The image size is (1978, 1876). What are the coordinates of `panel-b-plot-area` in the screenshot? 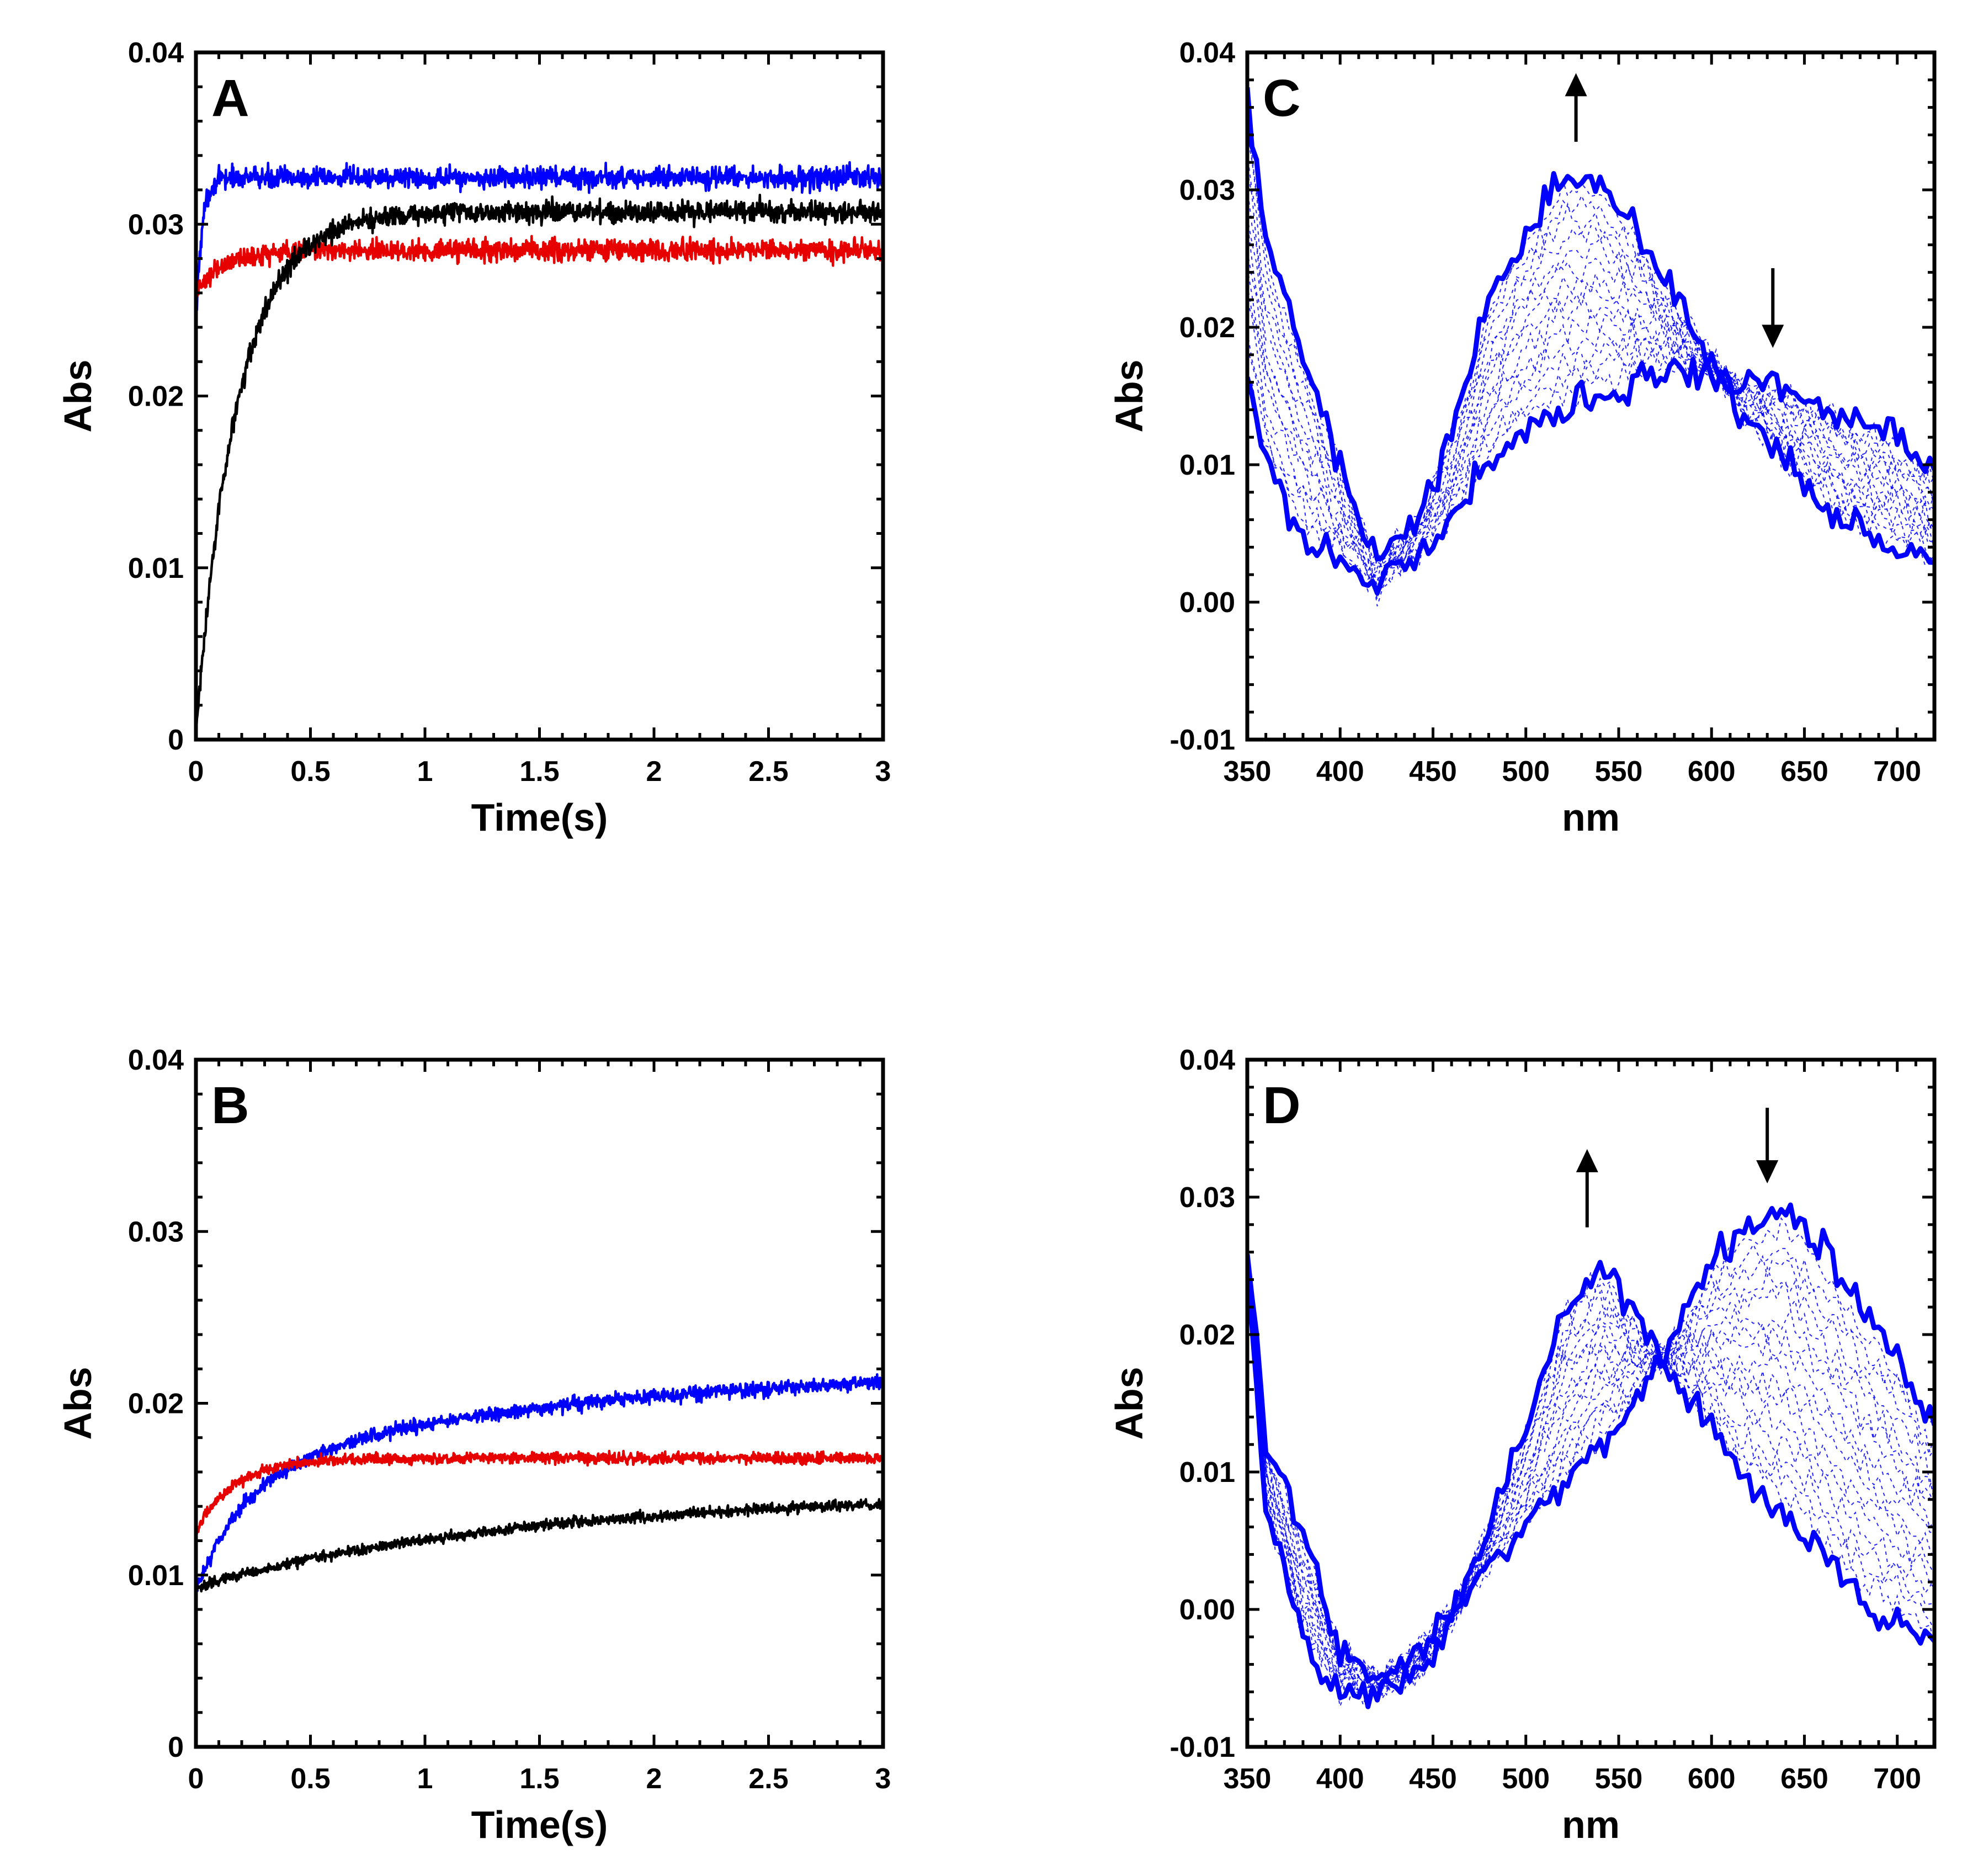 It's located at (539, 1483).